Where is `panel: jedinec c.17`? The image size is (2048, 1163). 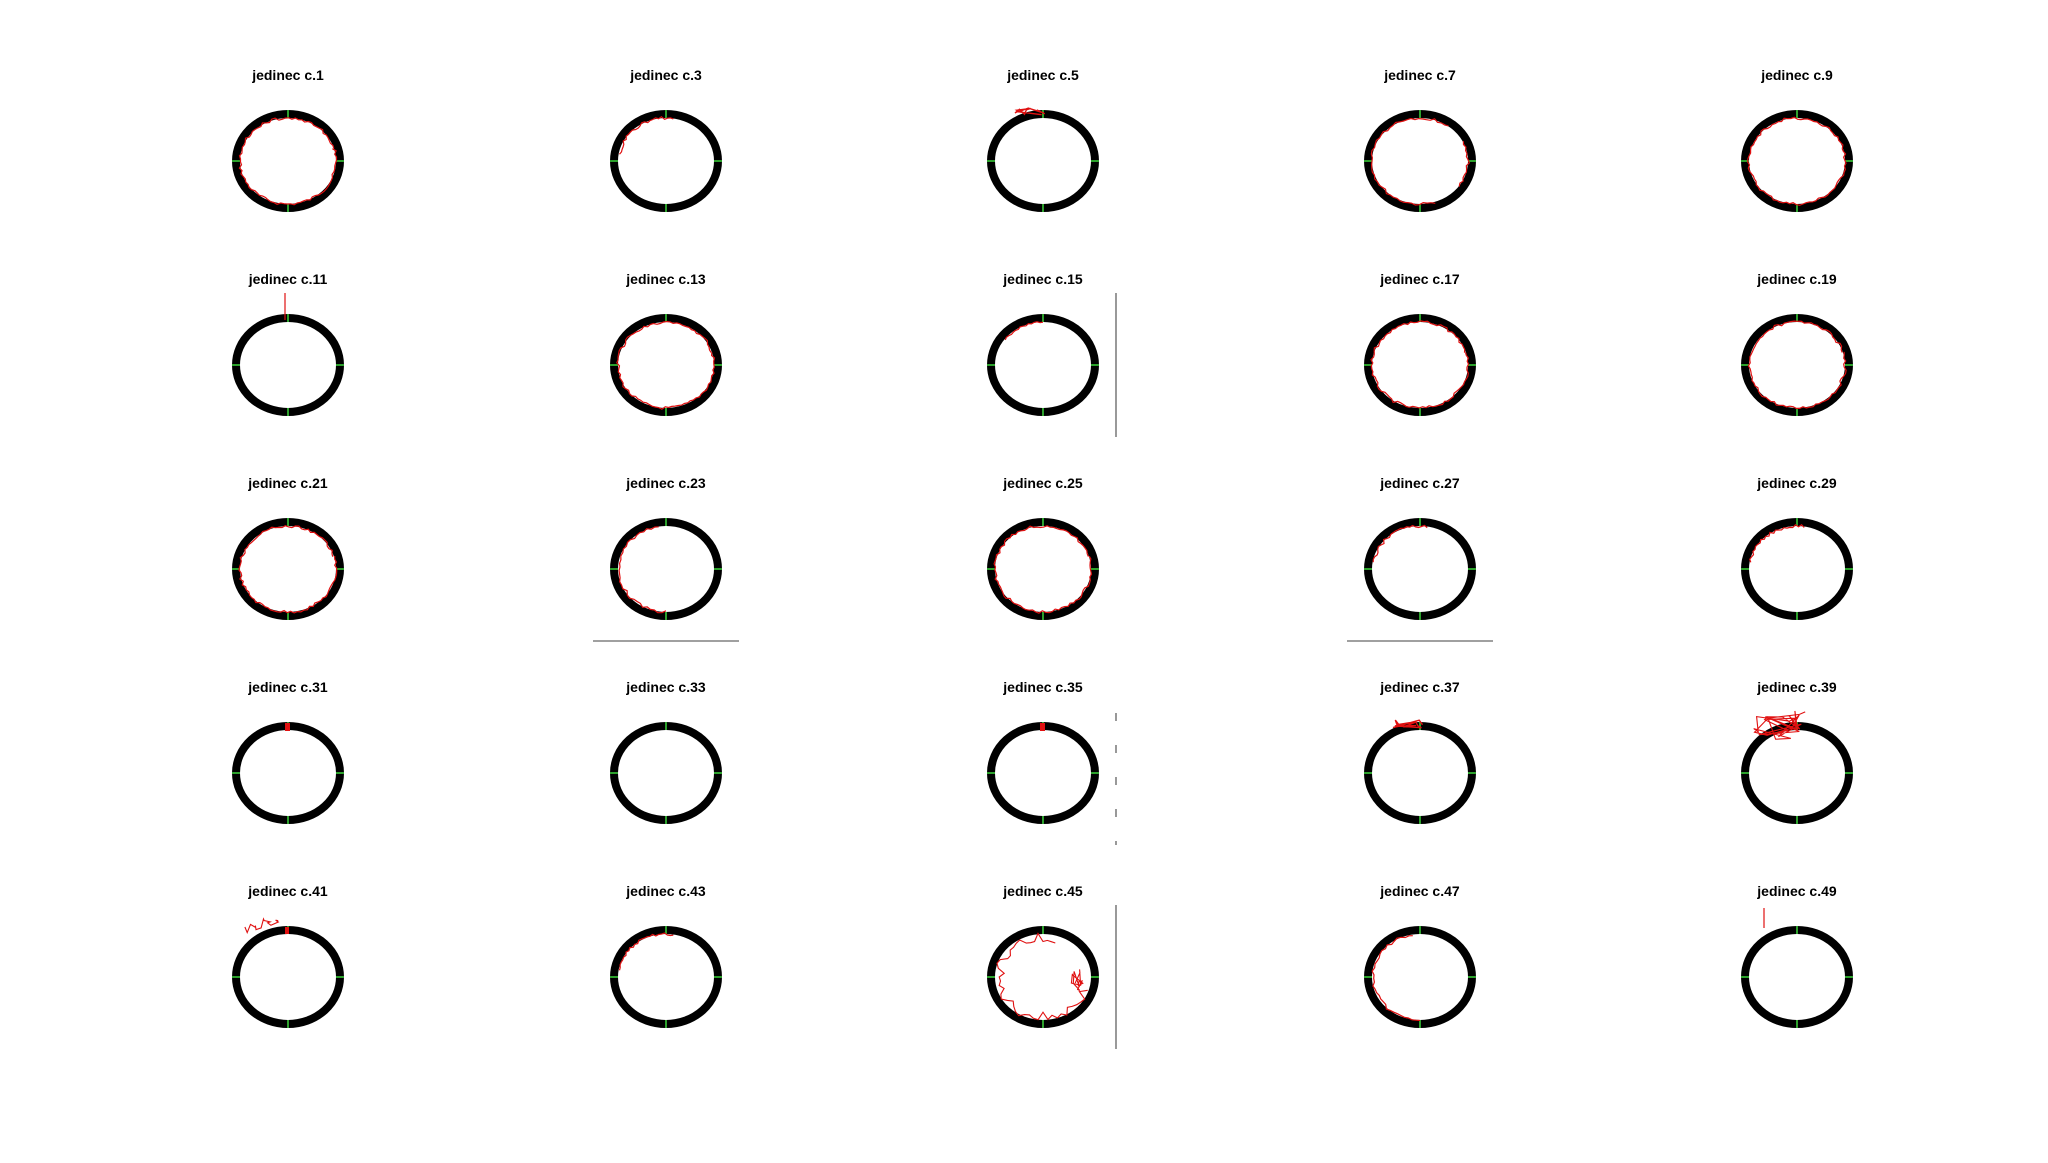 panel: jedinec c.17 is located at coordinates (1420, 343).